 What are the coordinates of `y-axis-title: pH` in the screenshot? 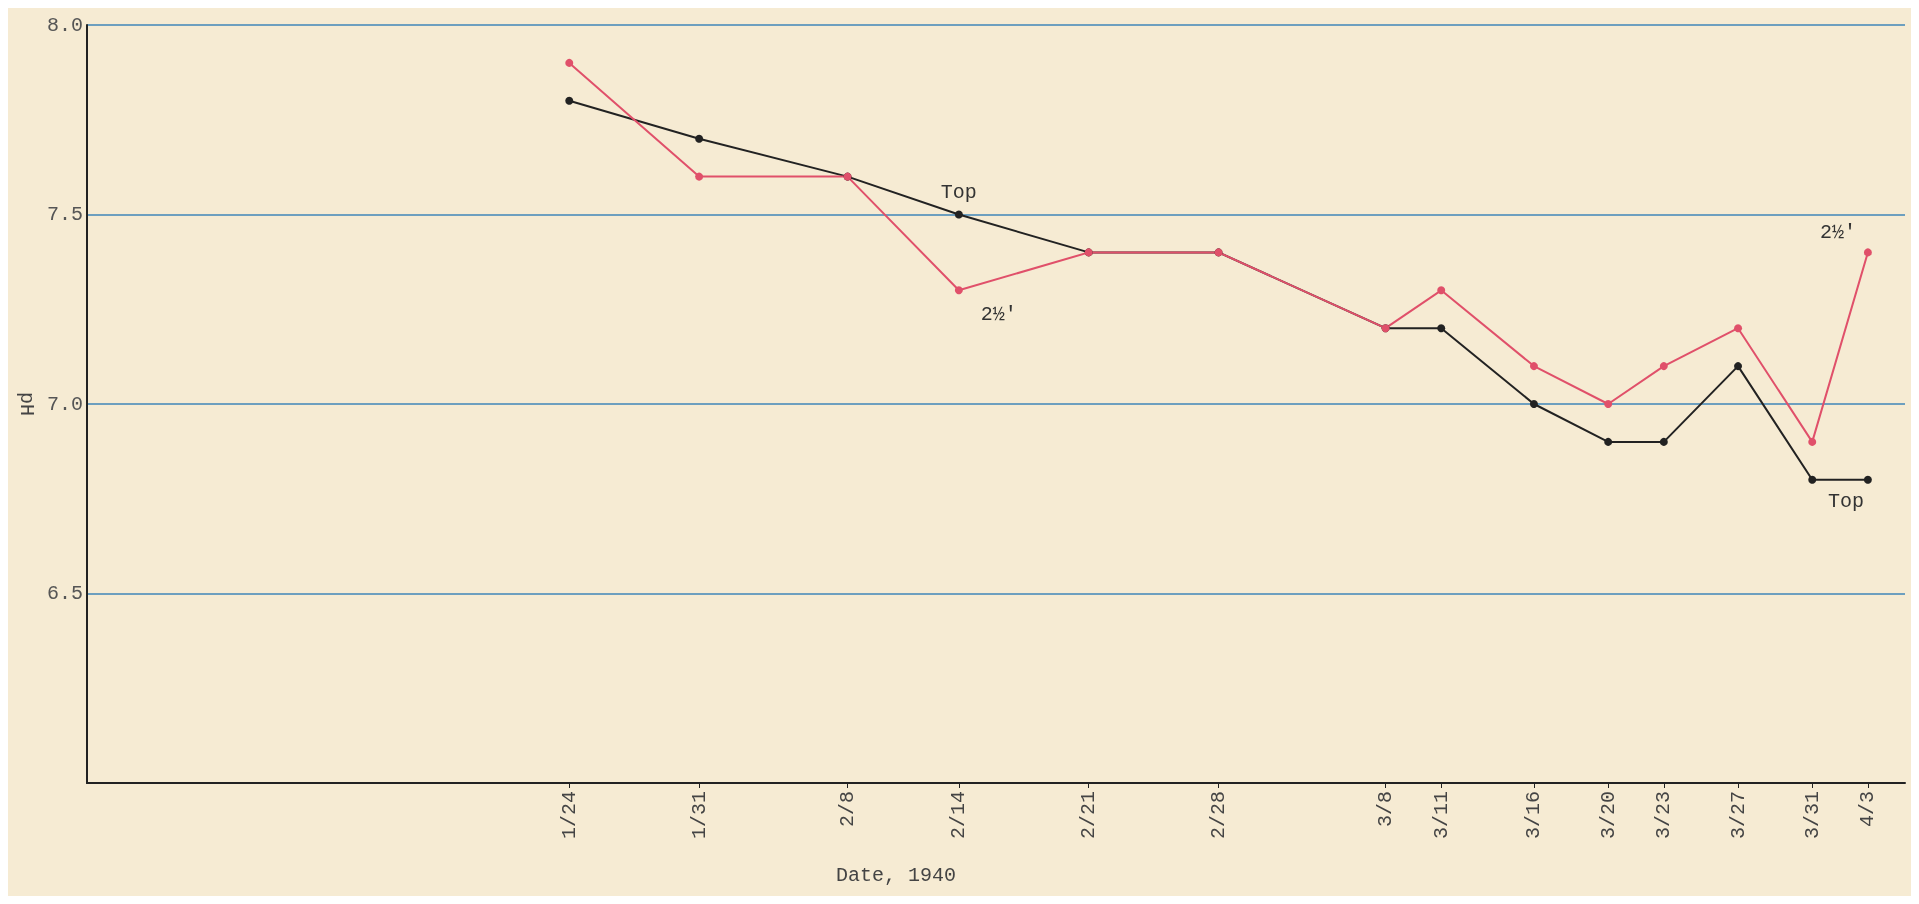 It's located at (26, 404).